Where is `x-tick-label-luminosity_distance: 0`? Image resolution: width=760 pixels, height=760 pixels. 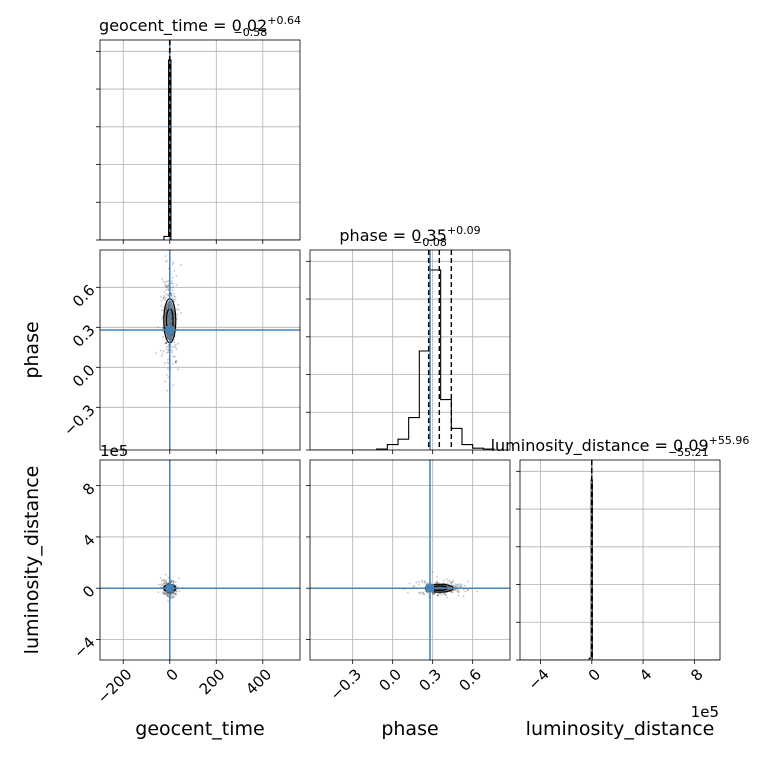
x-tick-label-luminosity_distance: 0 is located at coordinates (594, 674).